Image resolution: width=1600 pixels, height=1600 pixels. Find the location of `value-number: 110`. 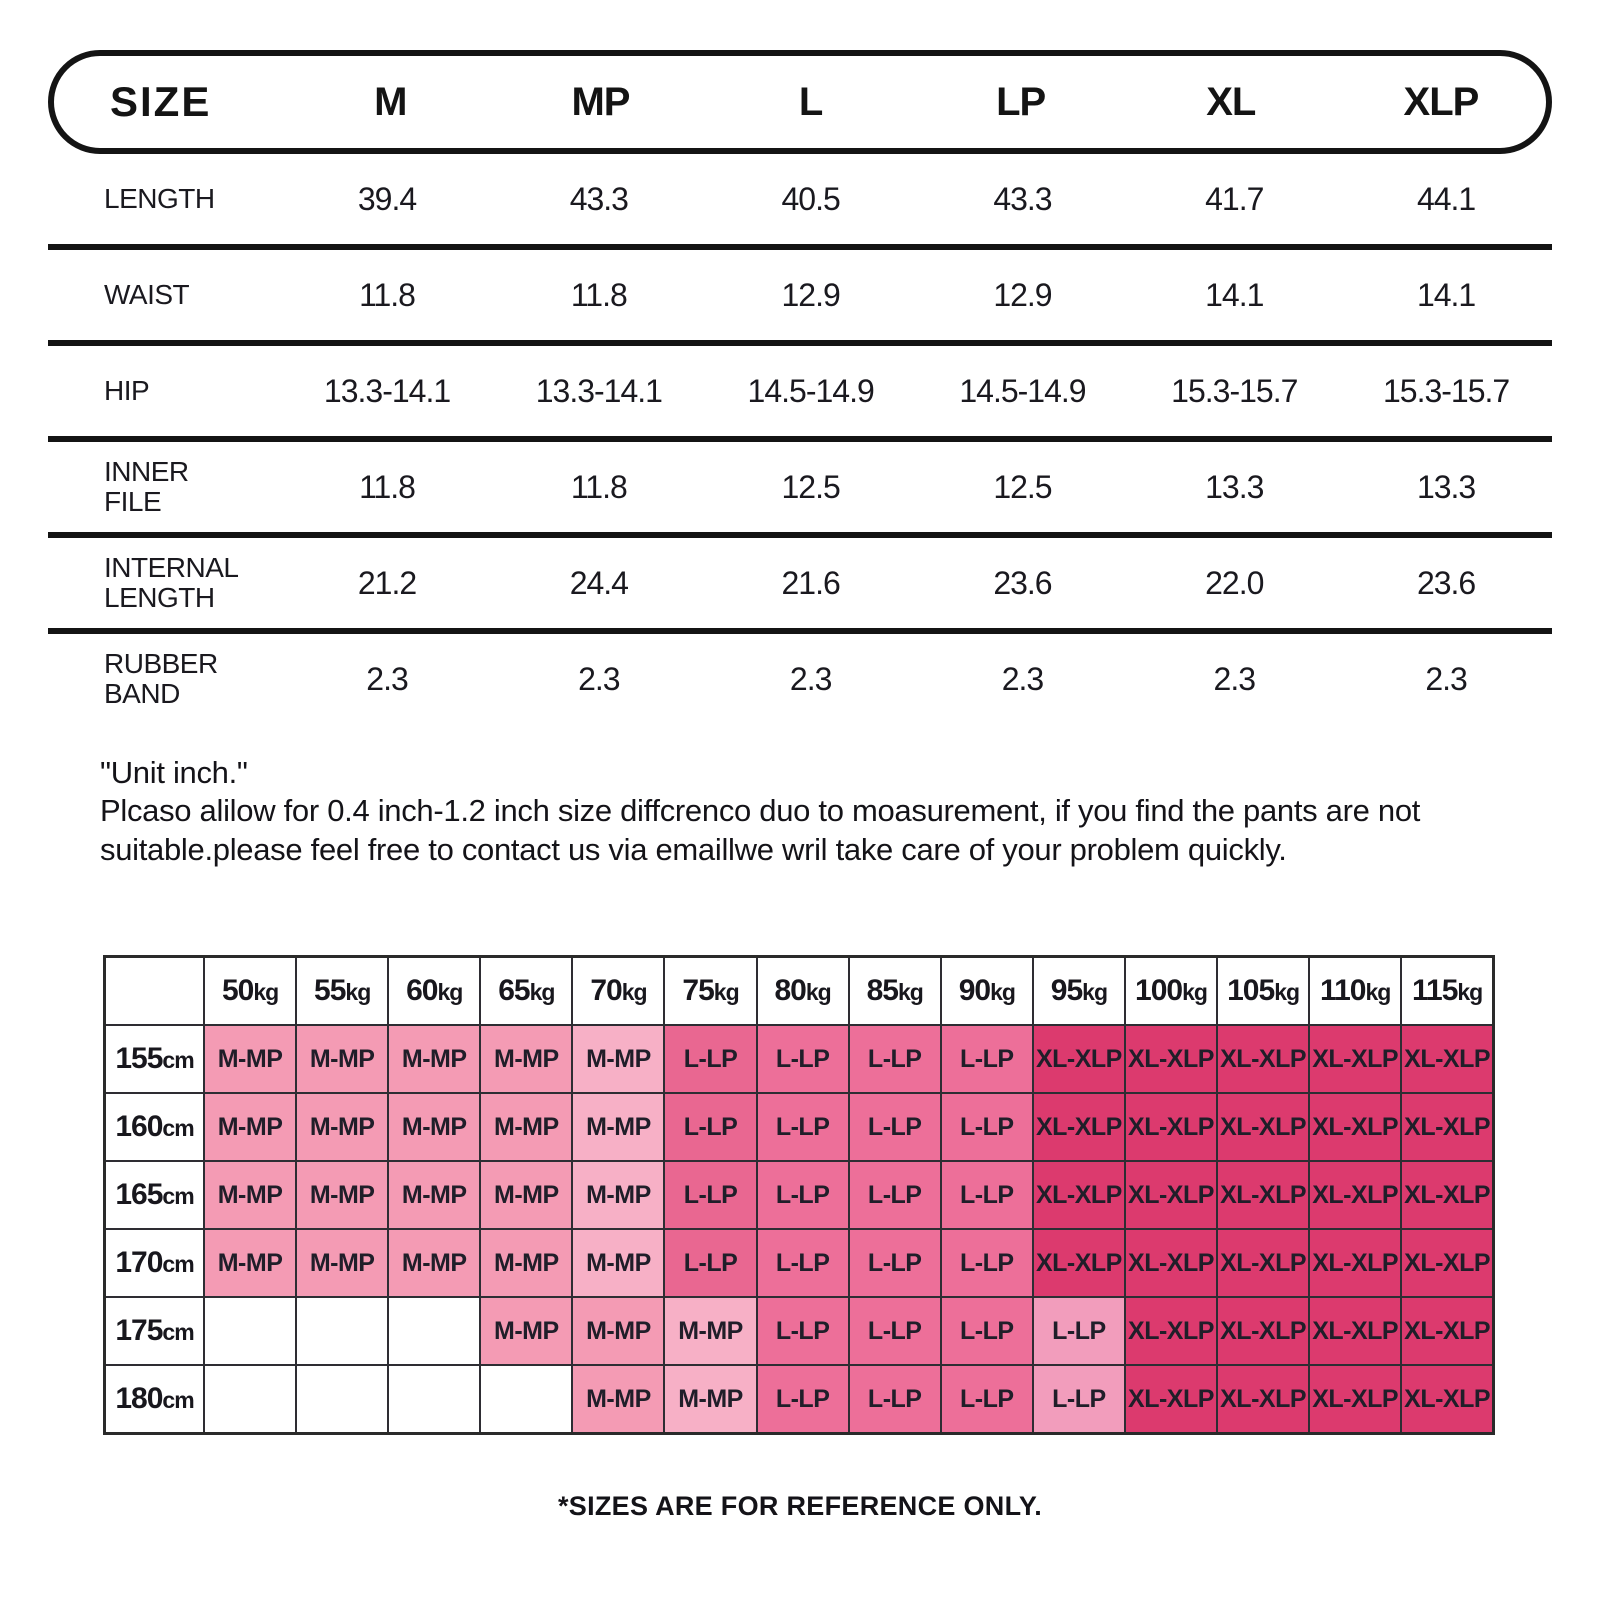

value-number: 110 is located at coordinates (1343, 991).